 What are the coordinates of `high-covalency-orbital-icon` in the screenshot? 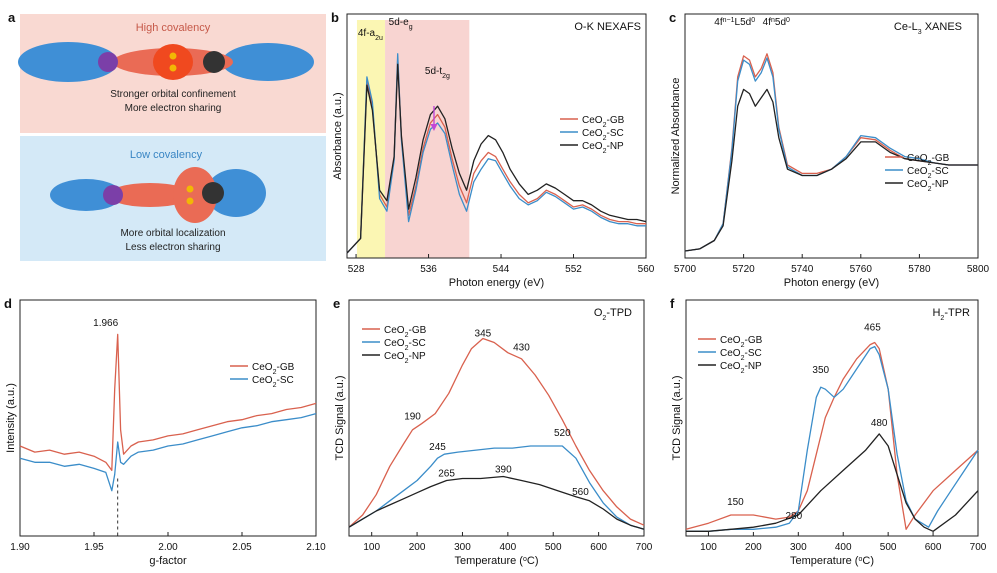 It's located at (166, 62).